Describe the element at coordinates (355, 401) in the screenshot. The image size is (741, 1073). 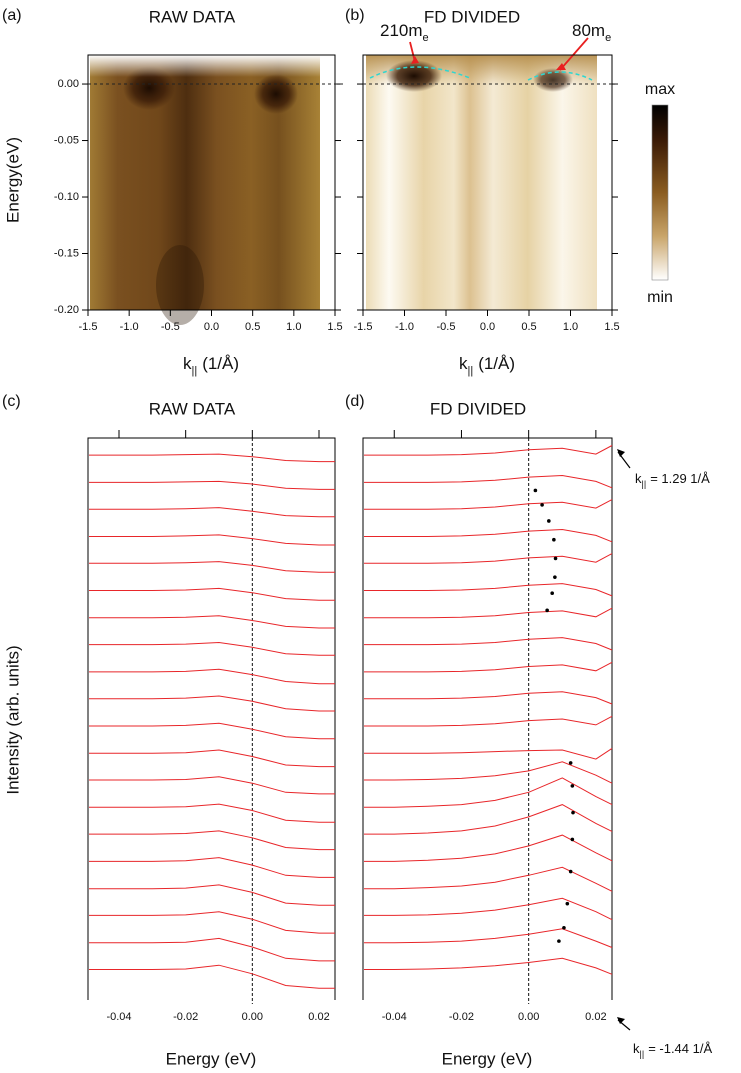
I see `panel-label: (d)` at that location.